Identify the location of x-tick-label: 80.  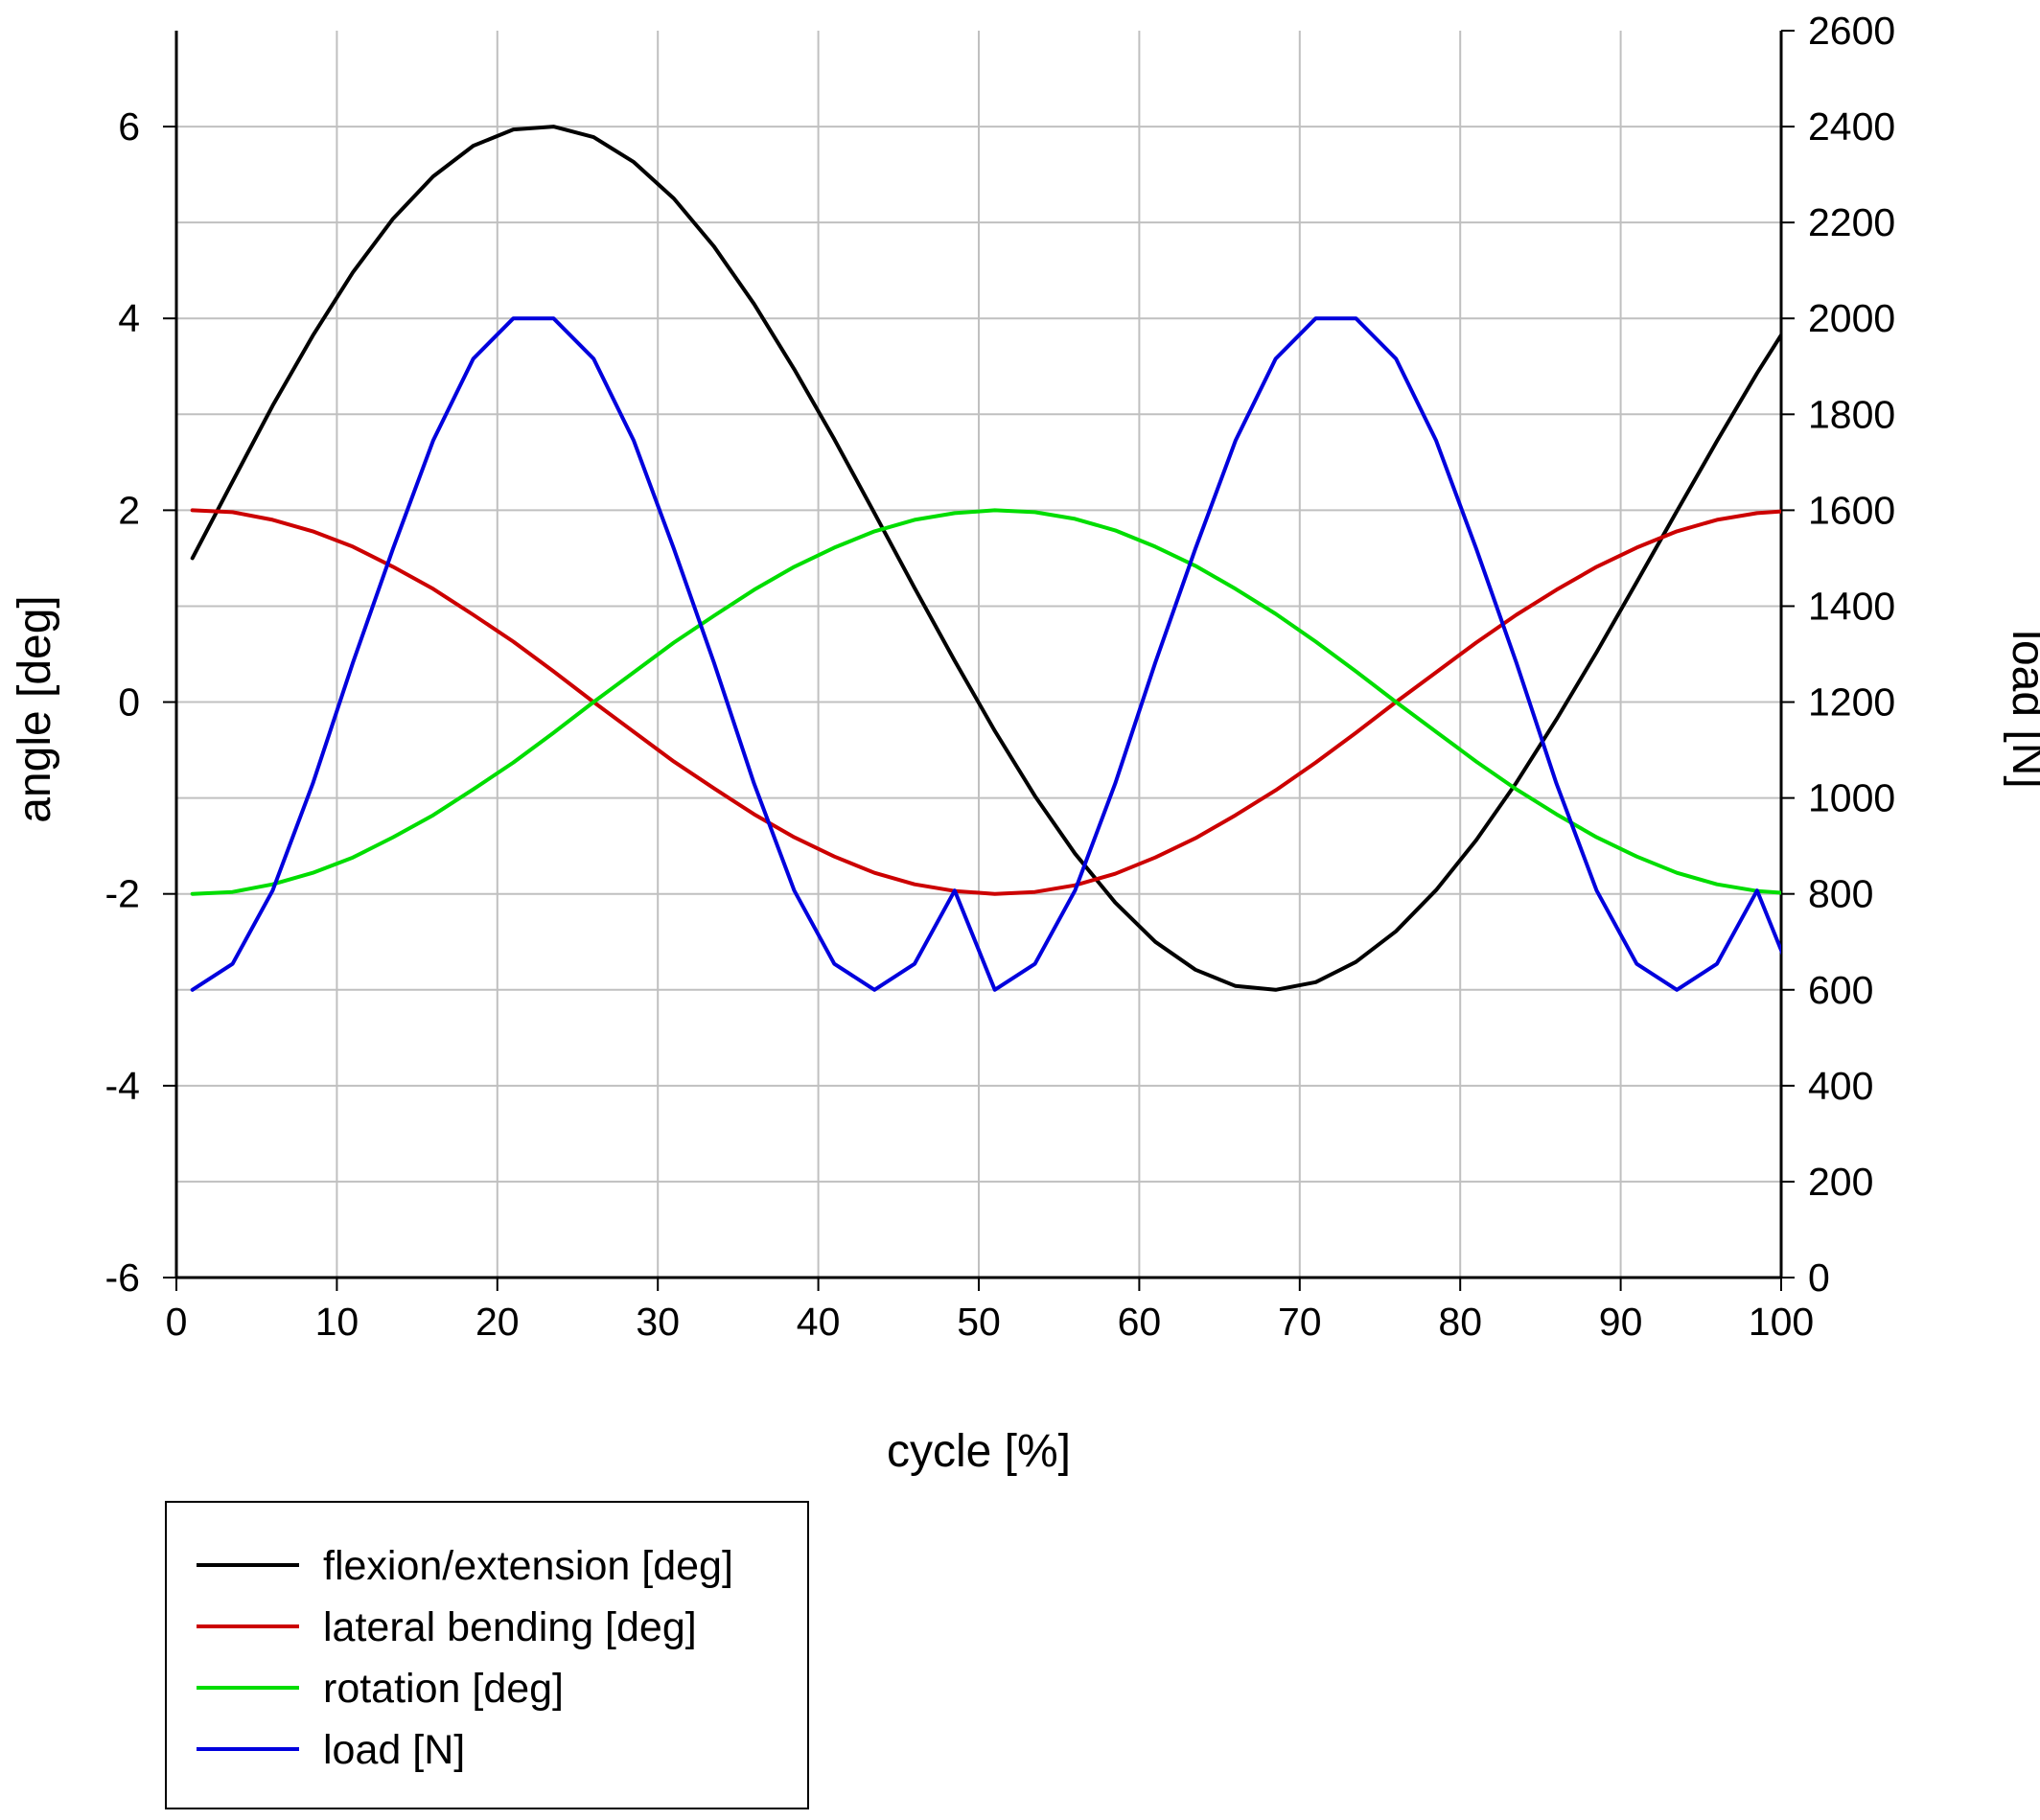
(1460, 1322).